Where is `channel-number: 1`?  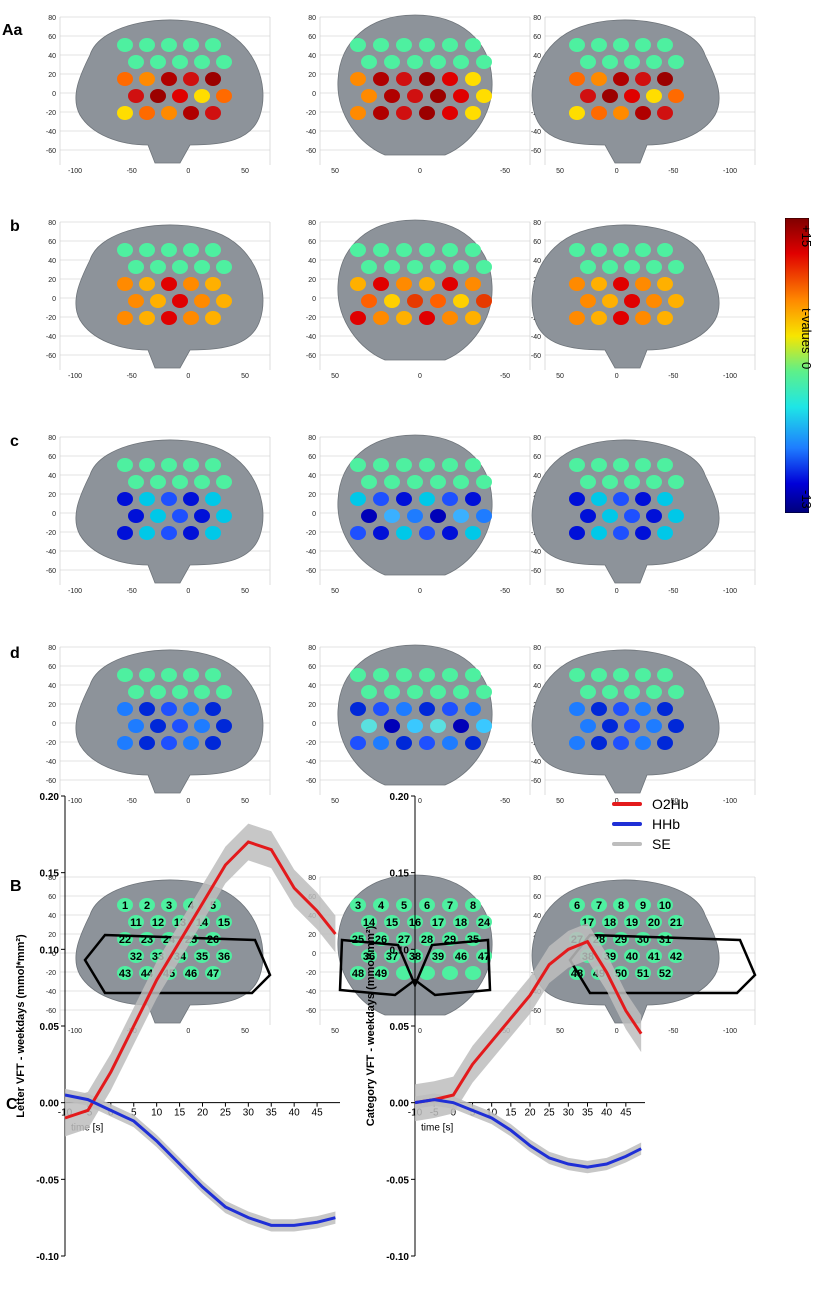
channel-number: 1 is located at coordinates (125, 906).